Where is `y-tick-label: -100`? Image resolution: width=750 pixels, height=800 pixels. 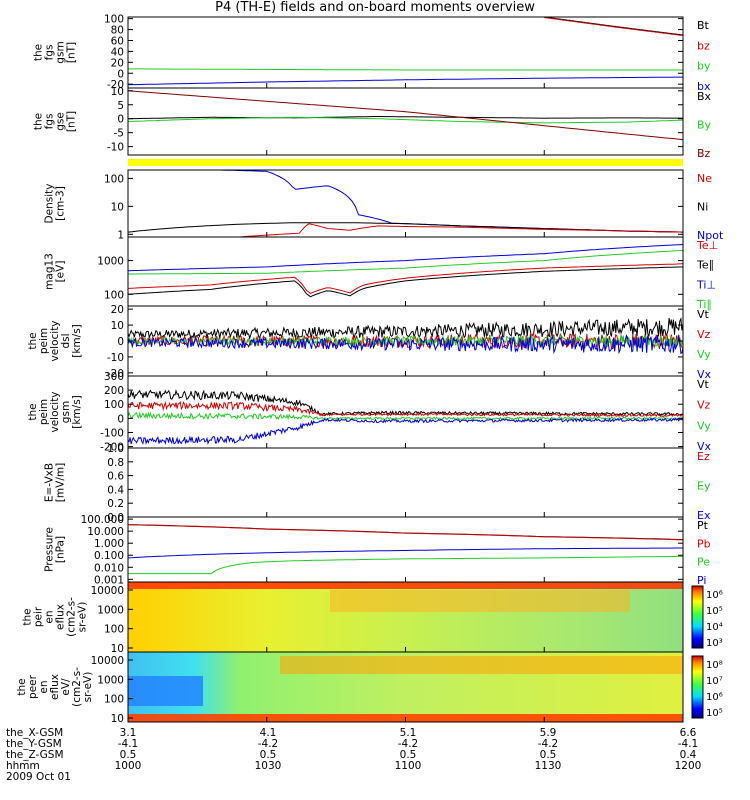
y-tick-label: -100 is located at coordinates (112, 433).